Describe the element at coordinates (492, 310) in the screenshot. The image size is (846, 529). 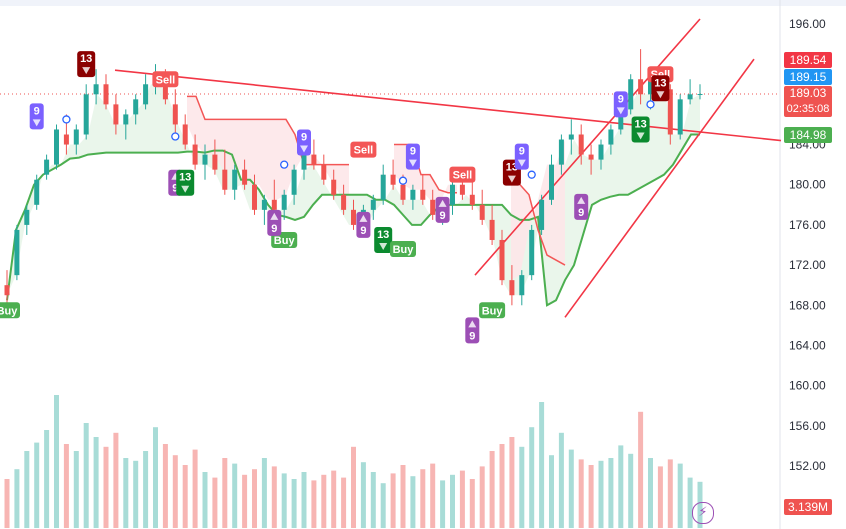
I see `buy-signal: Buy` at that location.